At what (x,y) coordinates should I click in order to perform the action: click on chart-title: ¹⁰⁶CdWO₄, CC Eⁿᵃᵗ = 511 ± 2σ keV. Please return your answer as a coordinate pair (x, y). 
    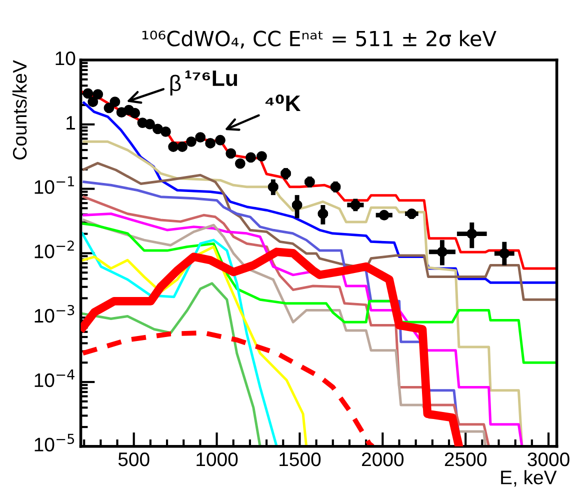
    Looking at the image, I should click on (319, 39).